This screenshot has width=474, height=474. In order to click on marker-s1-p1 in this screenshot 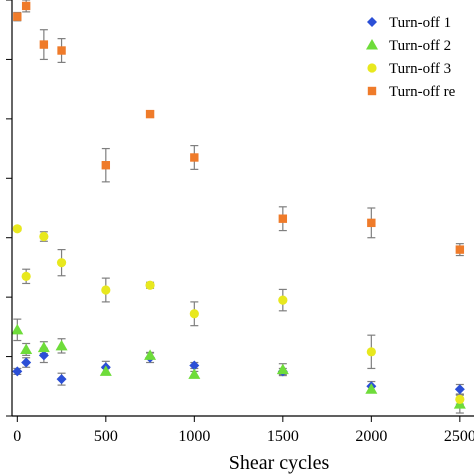, I will do `click(17, 371)`.